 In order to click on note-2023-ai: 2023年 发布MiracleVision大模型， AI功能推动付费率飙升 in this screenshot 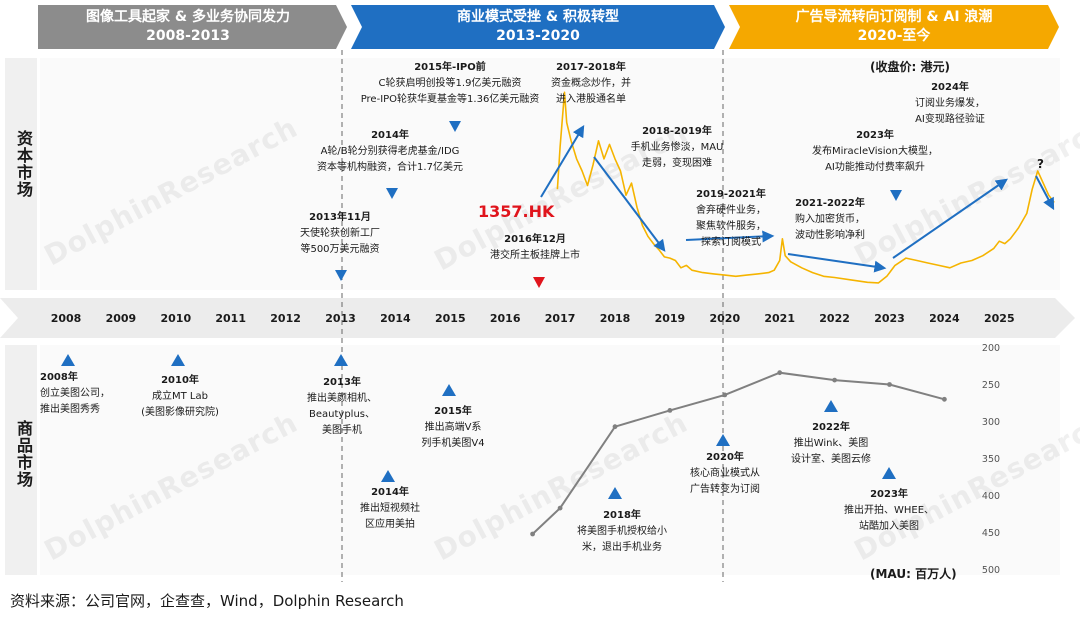, I will do `click(875, 152)`.